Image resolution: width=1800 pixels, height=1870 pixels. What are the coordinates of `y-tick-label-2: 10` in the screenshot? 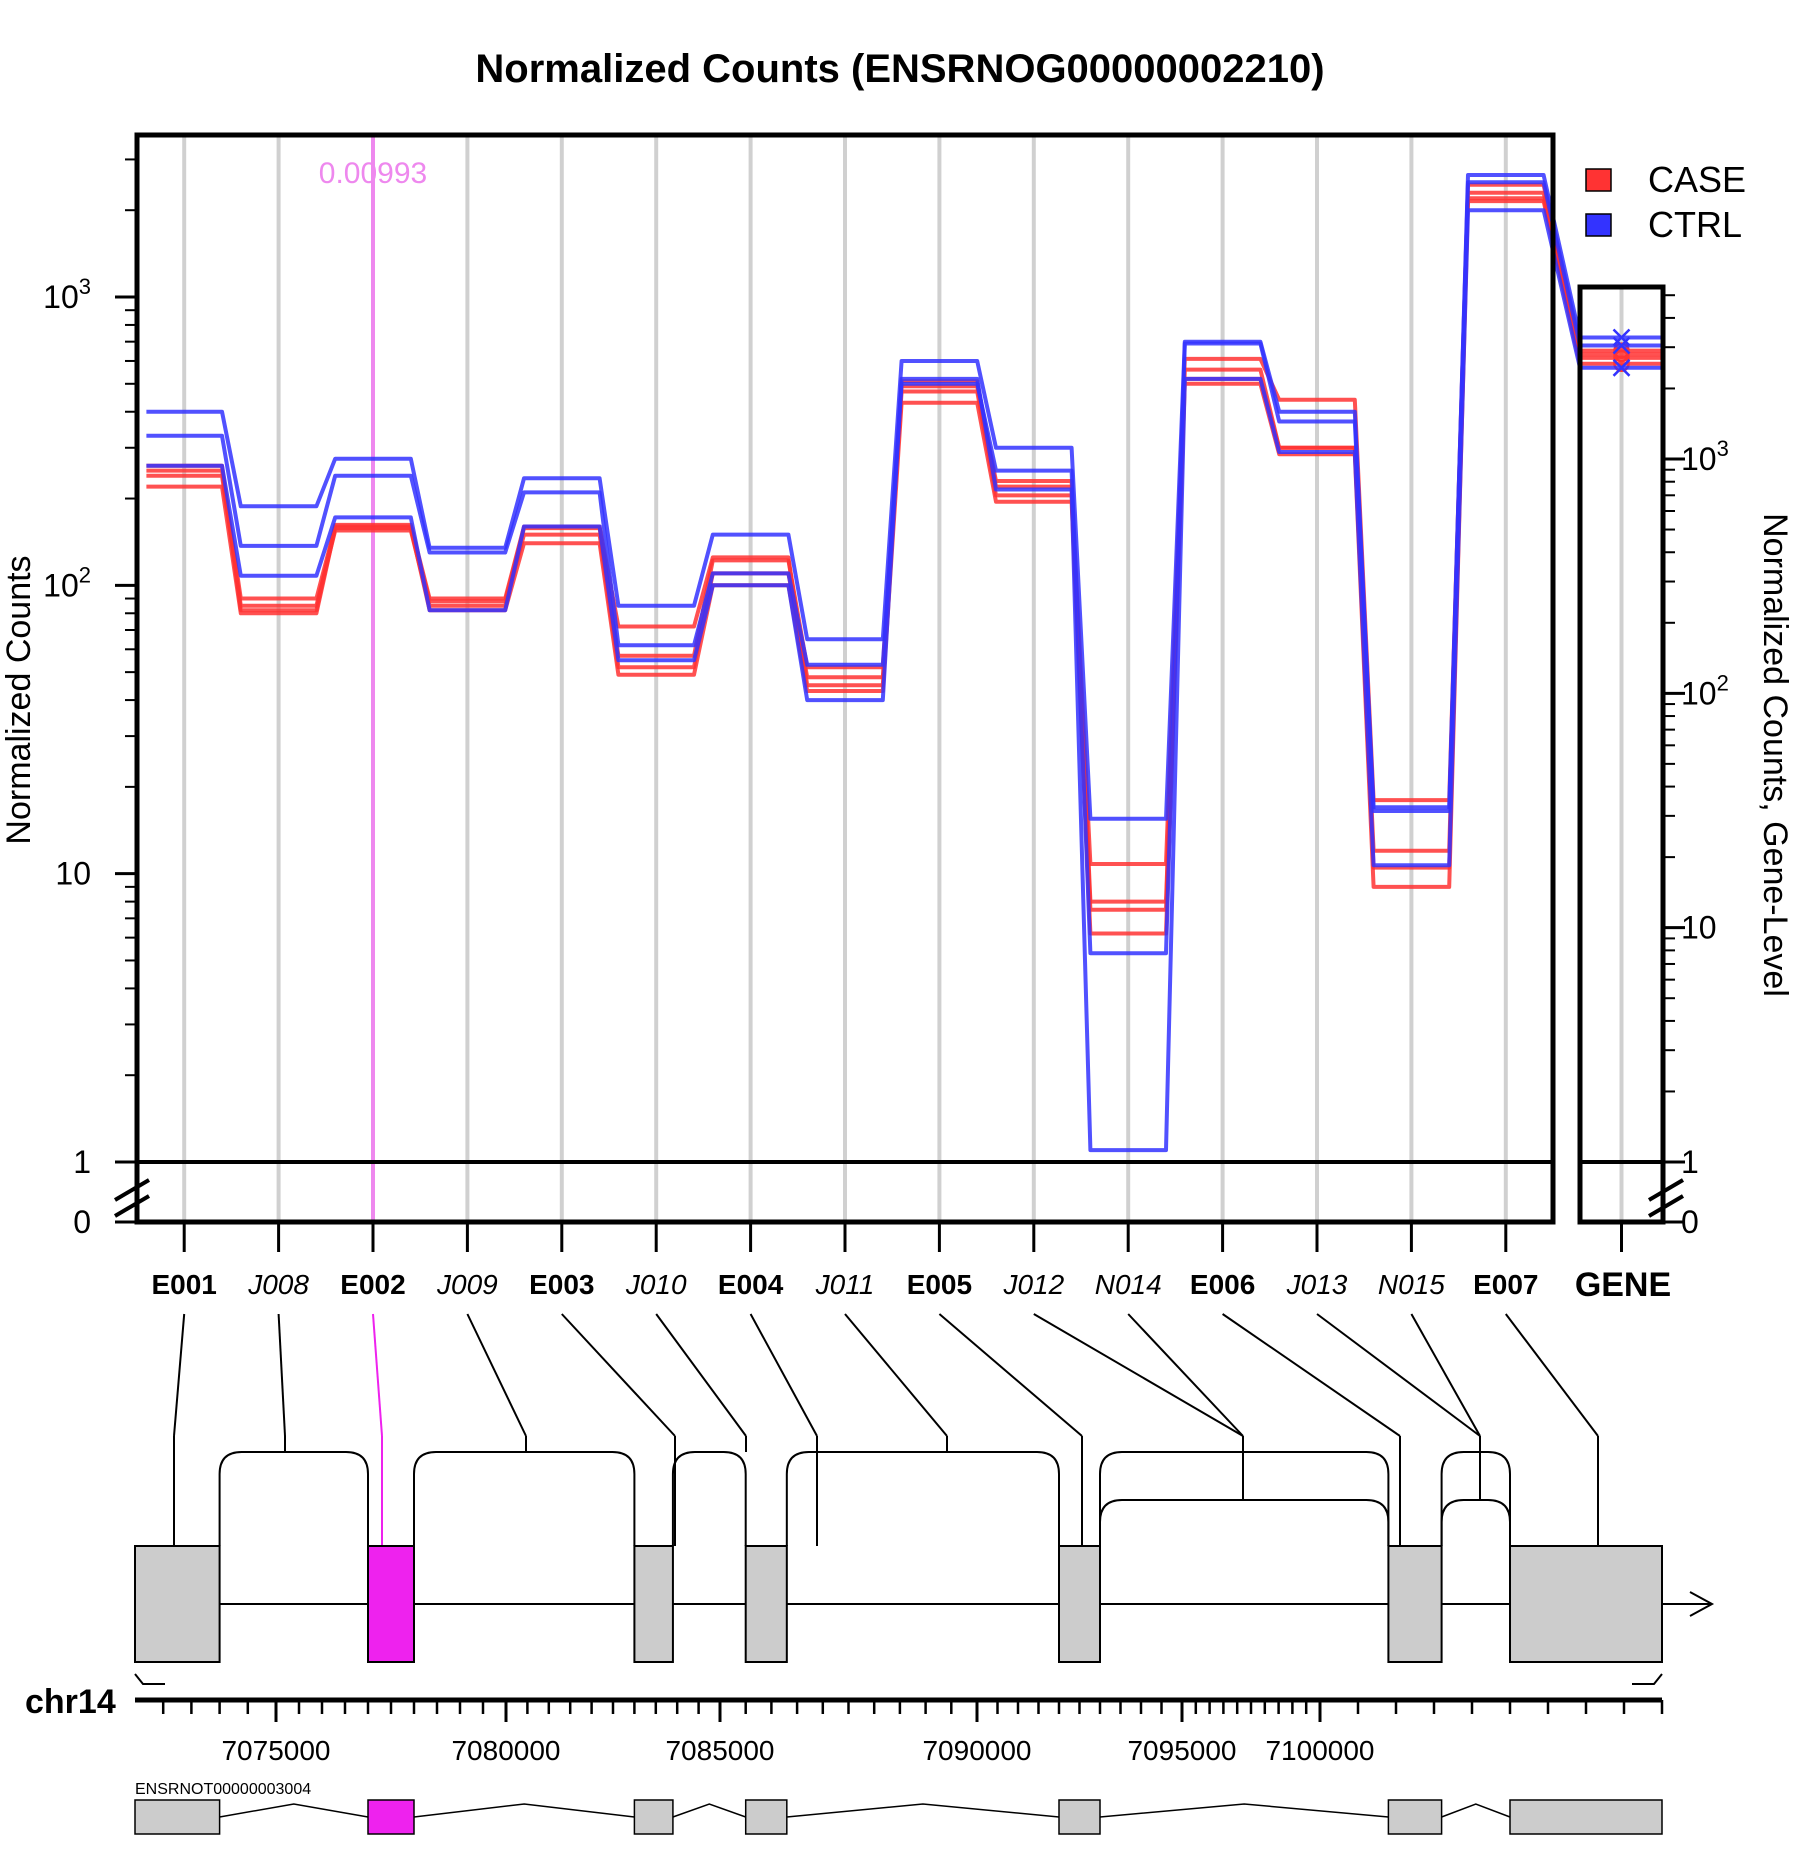 It's located at (73, 874).